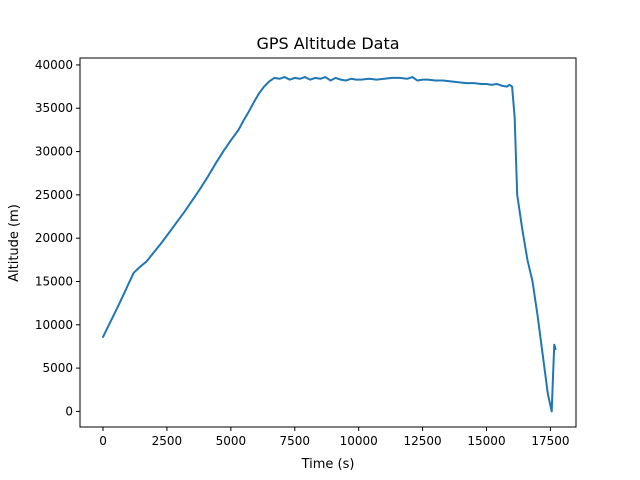  I want to click on y-tick-label: 15000, so click(54, 281).